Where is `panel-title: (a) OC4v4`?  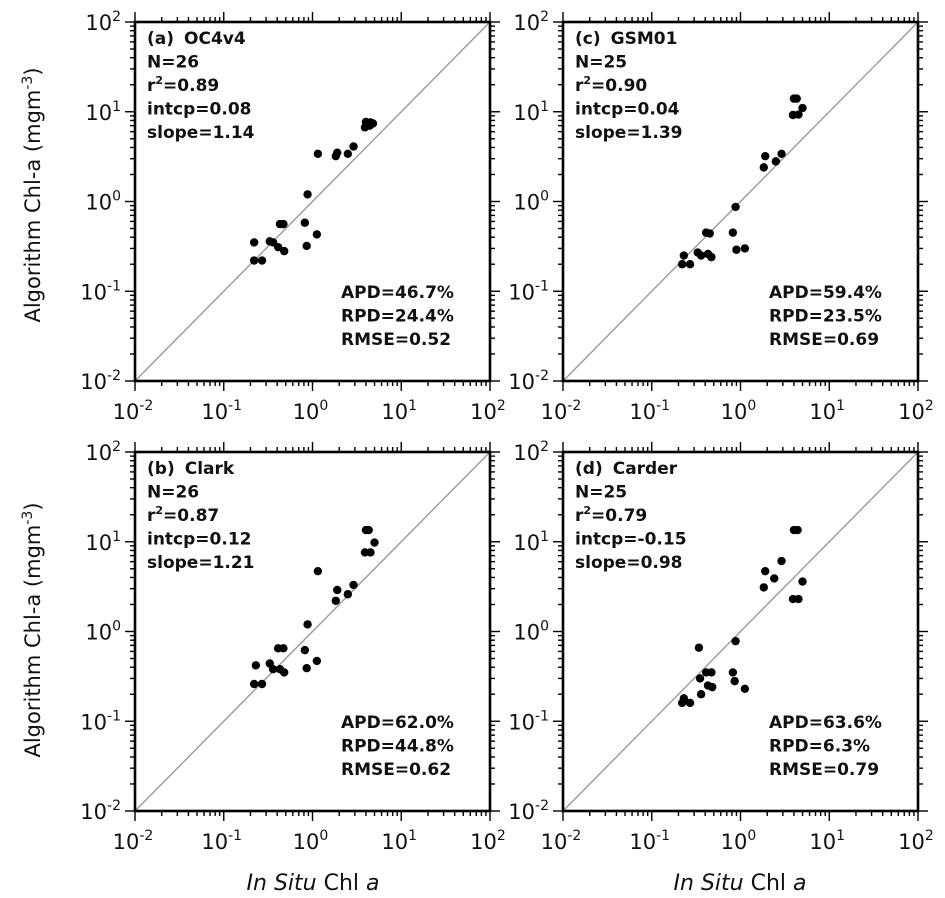 panel-title: (a) OC4v4 is located at coordinates (196, 39).